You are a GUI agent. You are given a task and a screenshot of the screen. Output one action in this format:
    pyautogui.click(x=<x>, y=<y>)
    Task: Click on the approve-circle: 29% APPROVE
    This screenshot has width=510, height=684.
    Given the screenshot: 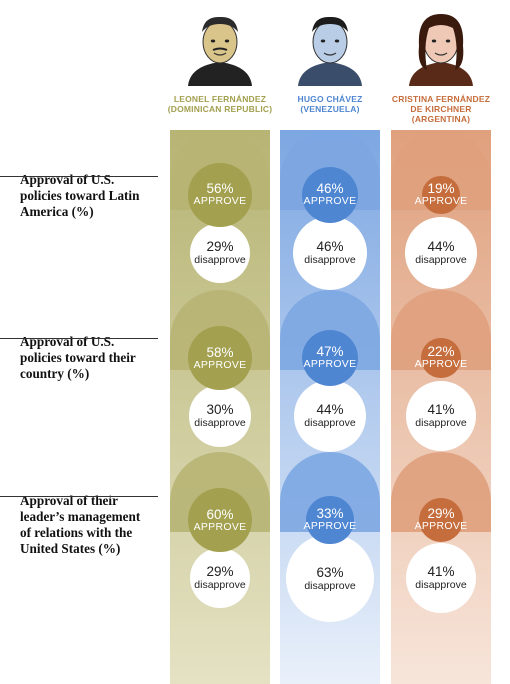 What is the action you would take?
    pyautogui.click(x=441, y=520)
    